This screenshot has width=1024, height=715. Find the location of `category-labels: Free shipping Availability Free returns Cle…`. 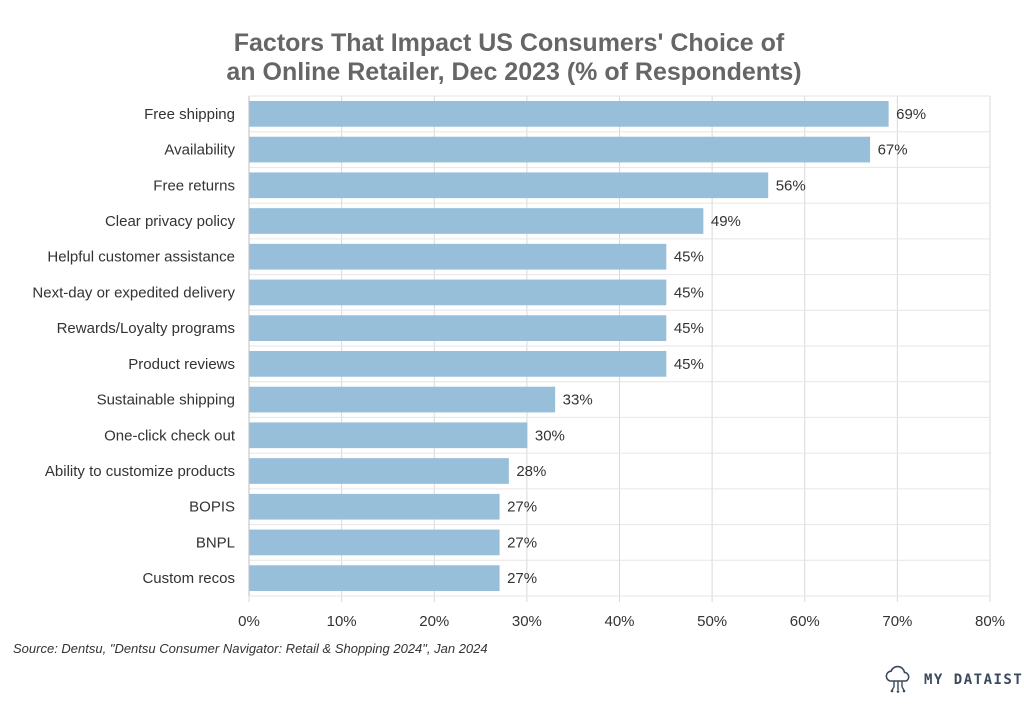

category-labels: Free shipping Availability Free returns Cle… is located at coordinates (133, 346).